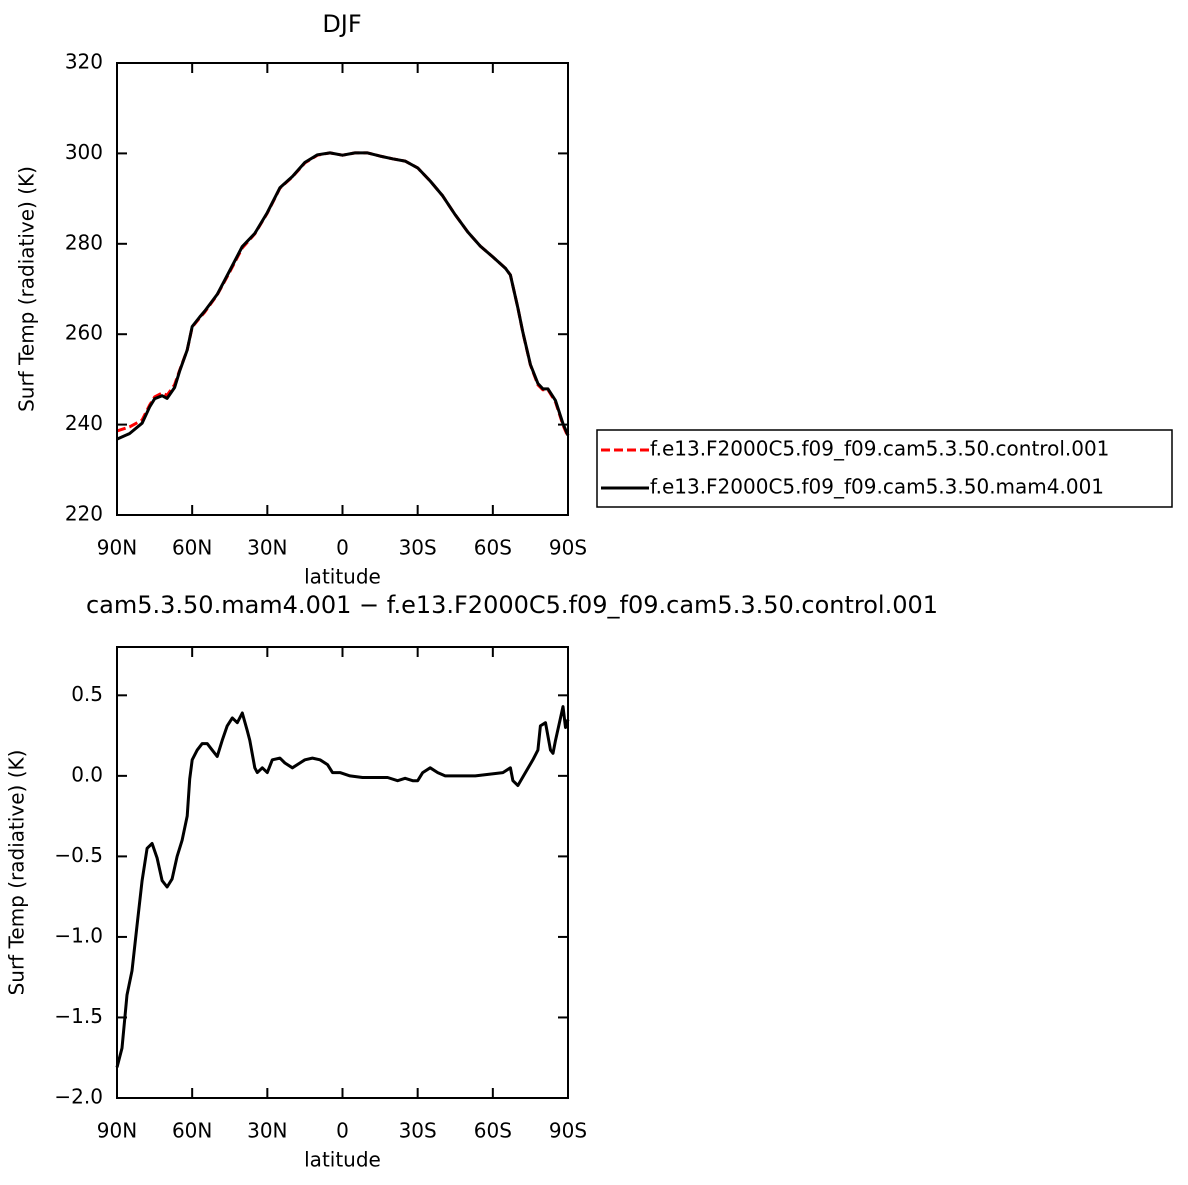  What do you see at coordinates (78, 1016) in the screenshot?
I see `y-tick-label: −1.5` at bounding box center [78, 1016].